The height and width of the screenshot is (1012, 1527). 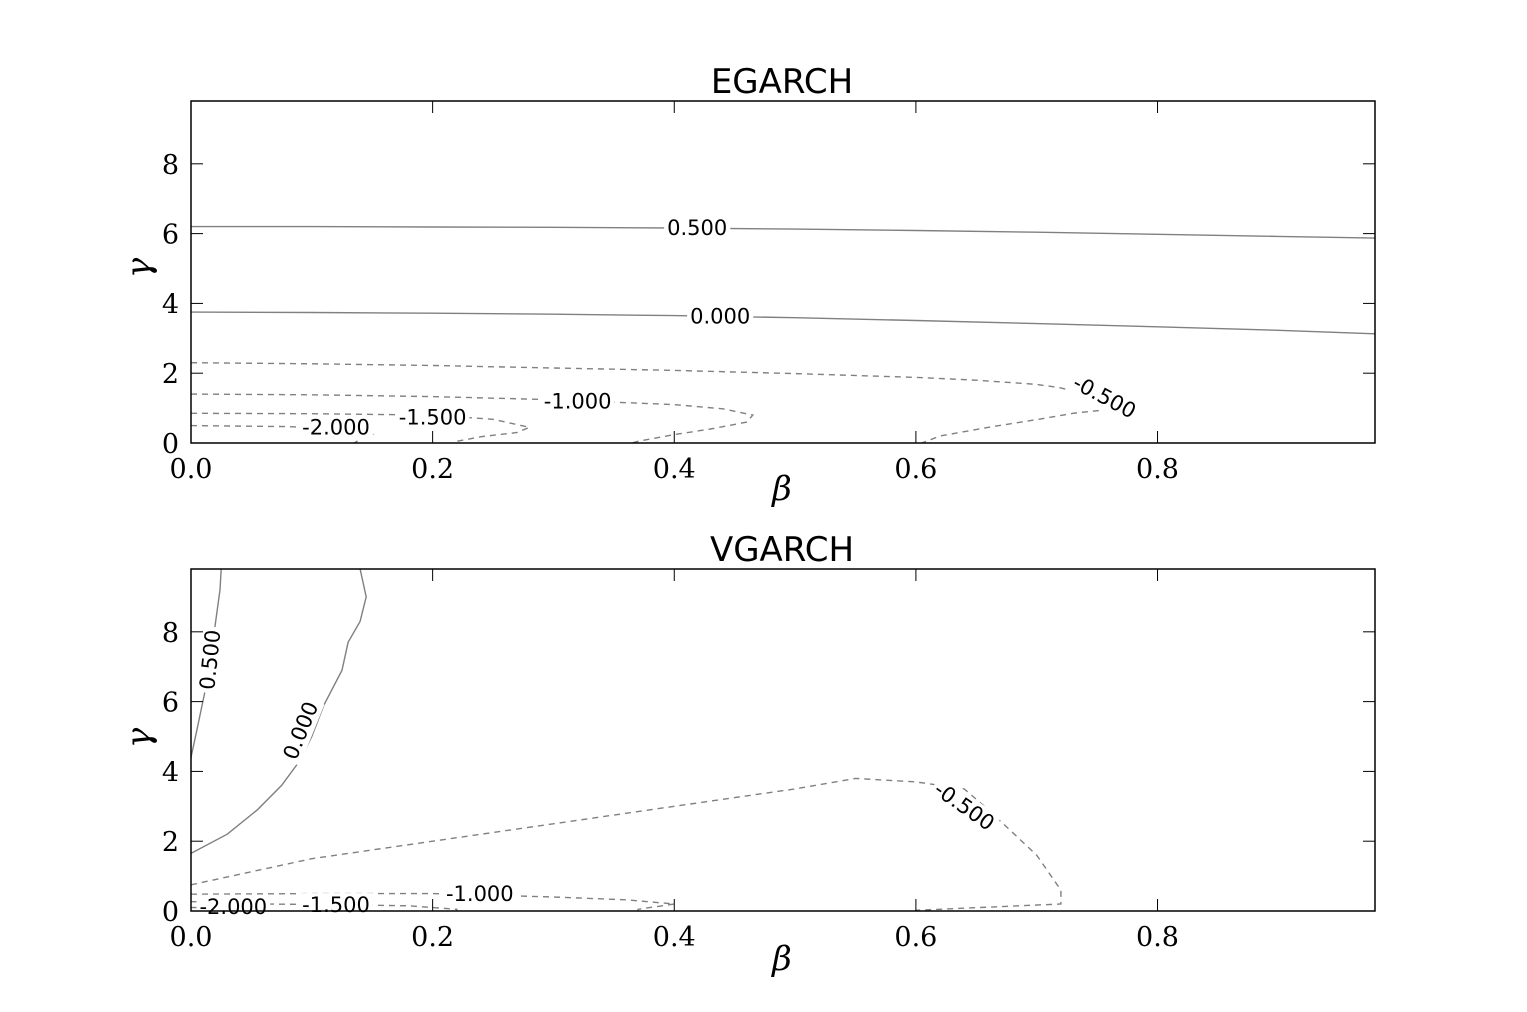 What do you see at coordinates (782, 82) in the screenshot?
I see `chart-title: EGARCH` at bounding box center [782, 82].